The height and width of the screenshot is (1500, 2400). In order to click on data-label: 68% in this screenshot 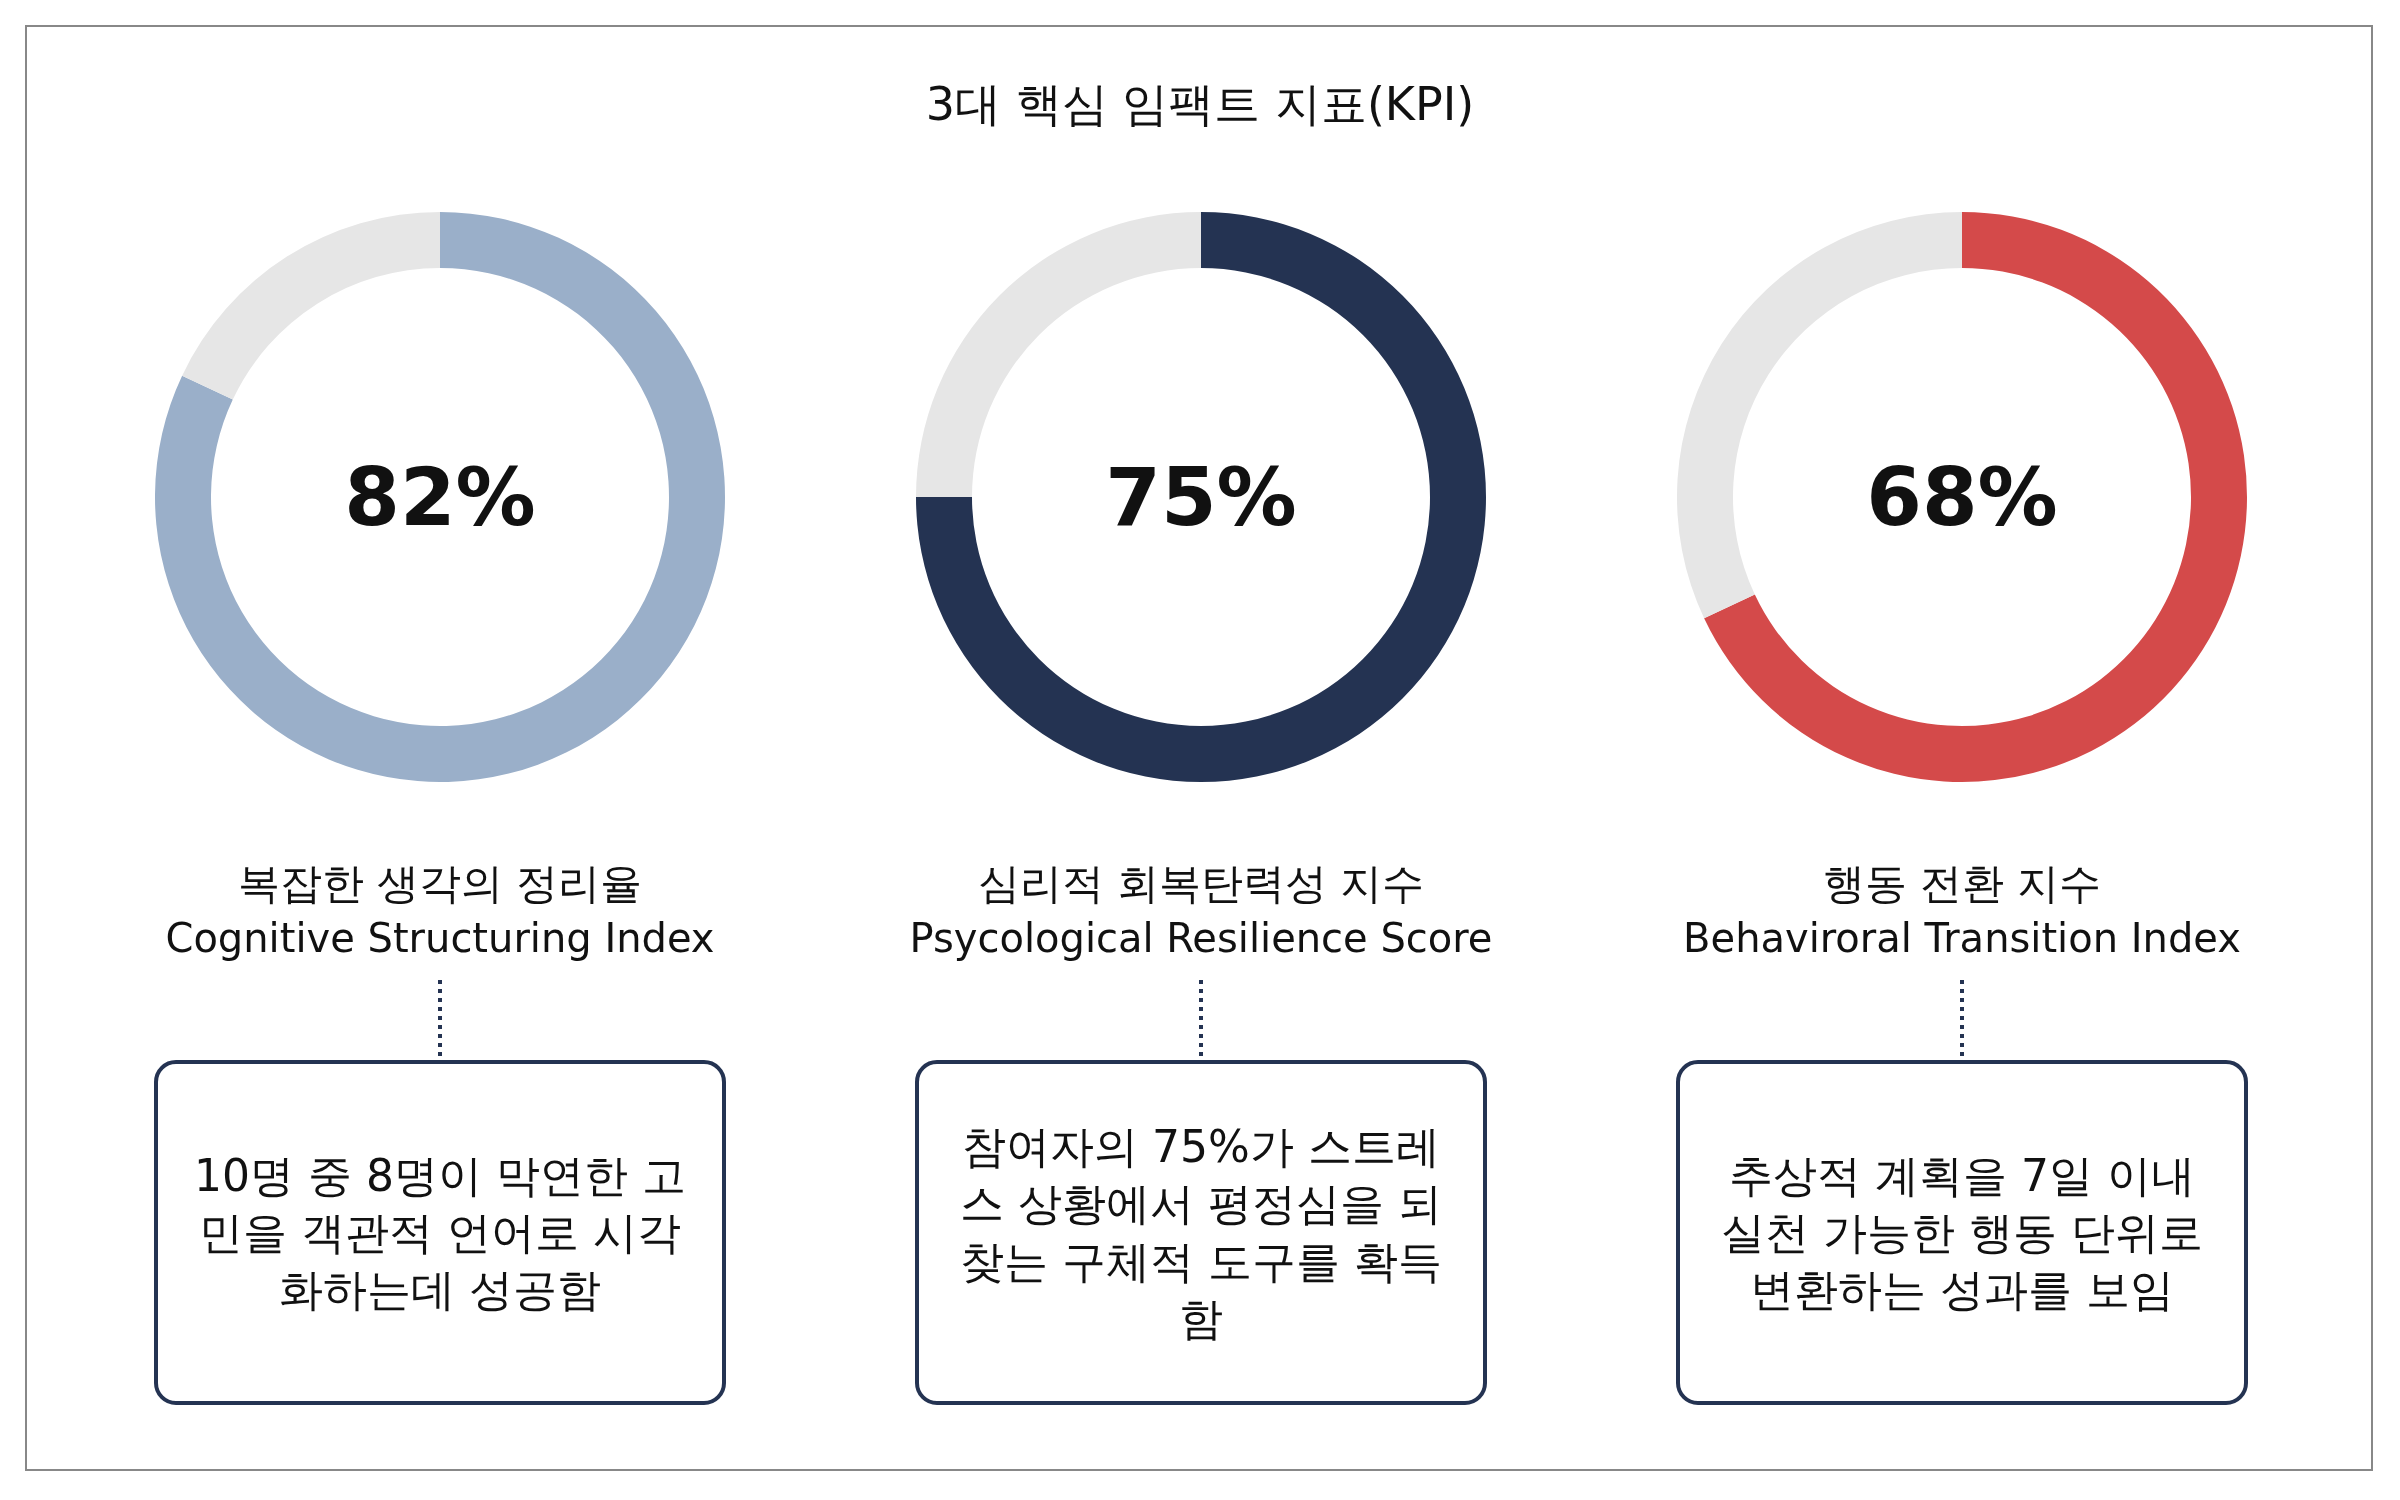, I will do `click(1962, 497)`.